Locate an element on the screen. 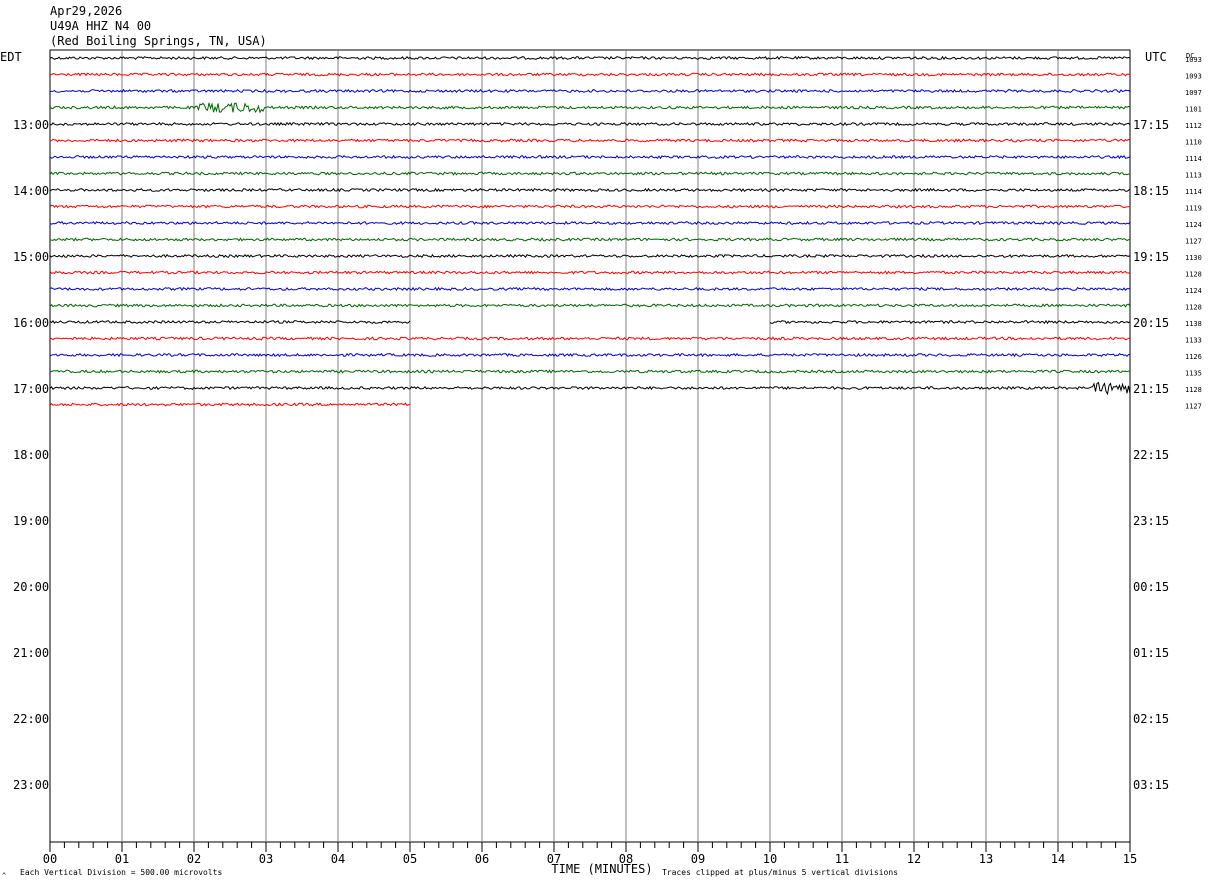 Image resolution: width=1210 pixels, height=886 pixels. right-hour-label: 20:15 is located at coordinates (1151, 323).